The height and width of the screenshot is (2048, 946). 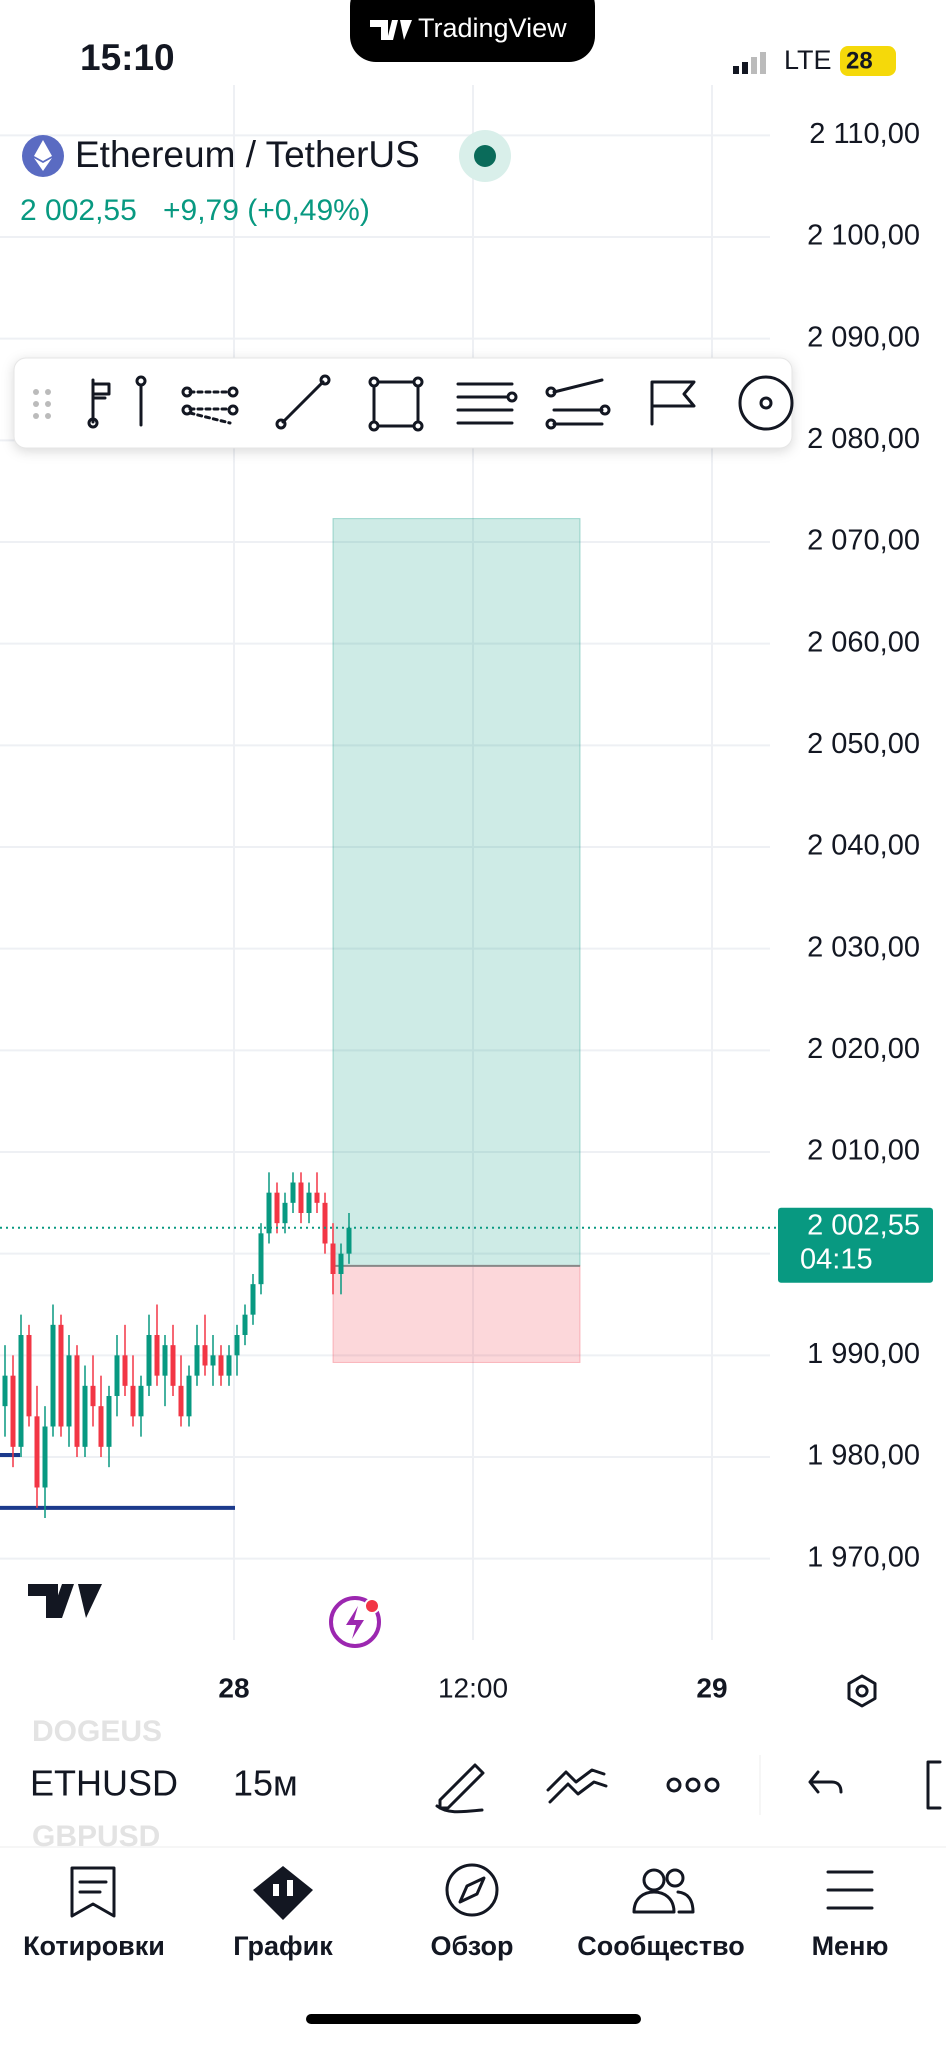 What do you see at coordinates (391, 30) in the screenshot?
I see `tv-icon` at bounding box center [391, 30].